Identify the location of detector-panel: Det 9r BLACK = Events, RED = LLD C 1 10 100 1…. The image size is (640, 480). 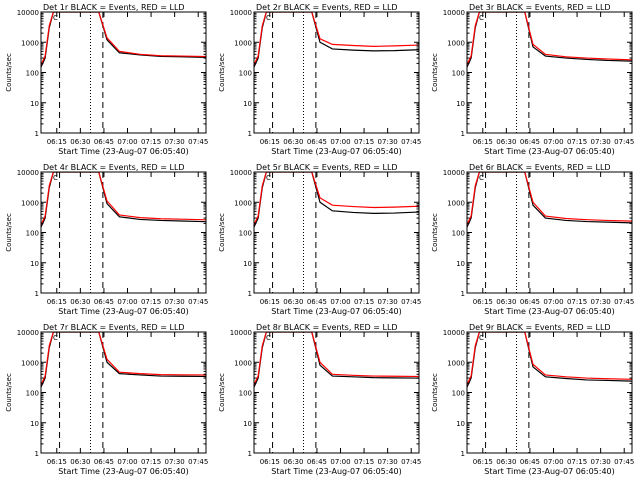
(532, 399).